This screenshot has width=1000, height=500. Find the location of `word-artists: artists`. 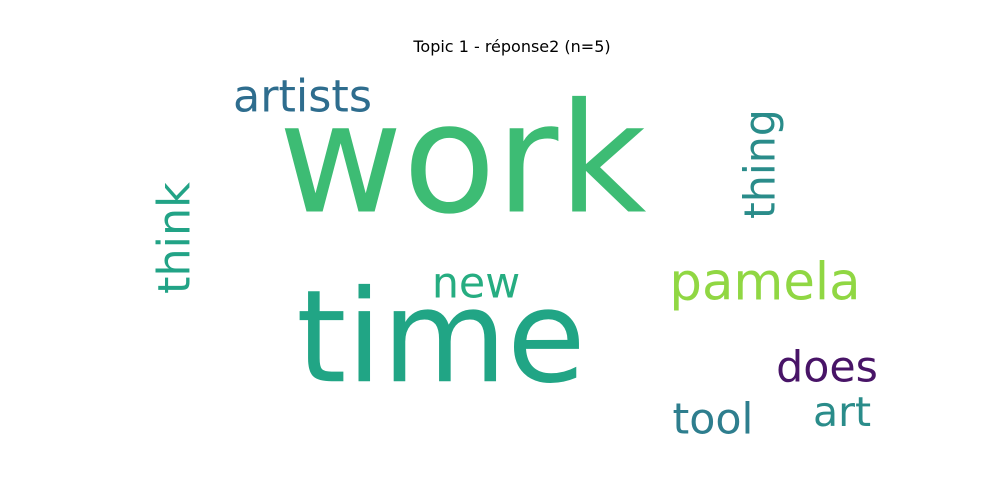

word-artists: artists is located at coordinates (302, 96).